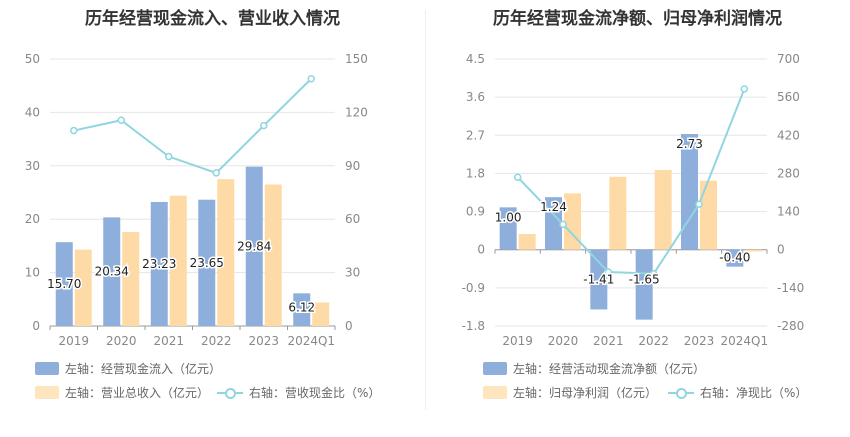  What do you see at coordinates (475, 59) in the screenshot?
I see `y-tick-label-left: 4.5` at bounding box center [475, 59].